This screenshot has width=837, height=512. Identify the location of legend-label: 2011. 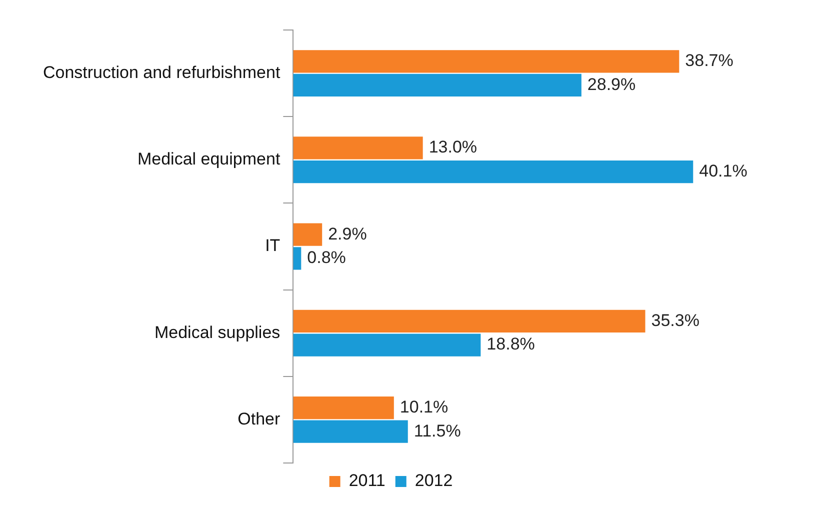
(367, 480).